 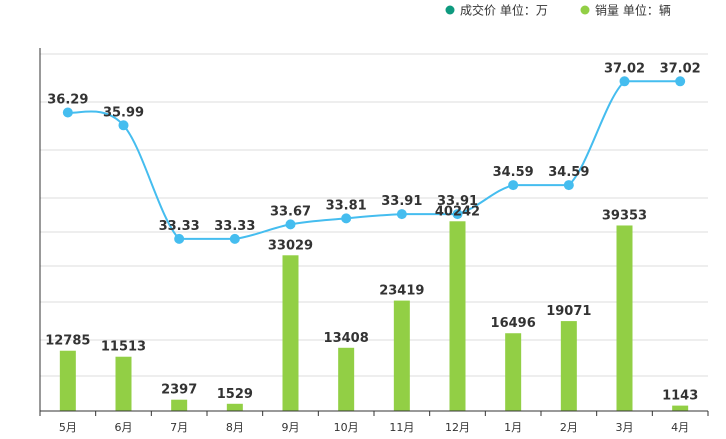 What do you see at coordinates (68, 427) in the screenshot?
I see `x-tick-label: 5月` at bounding box center [68, 427].